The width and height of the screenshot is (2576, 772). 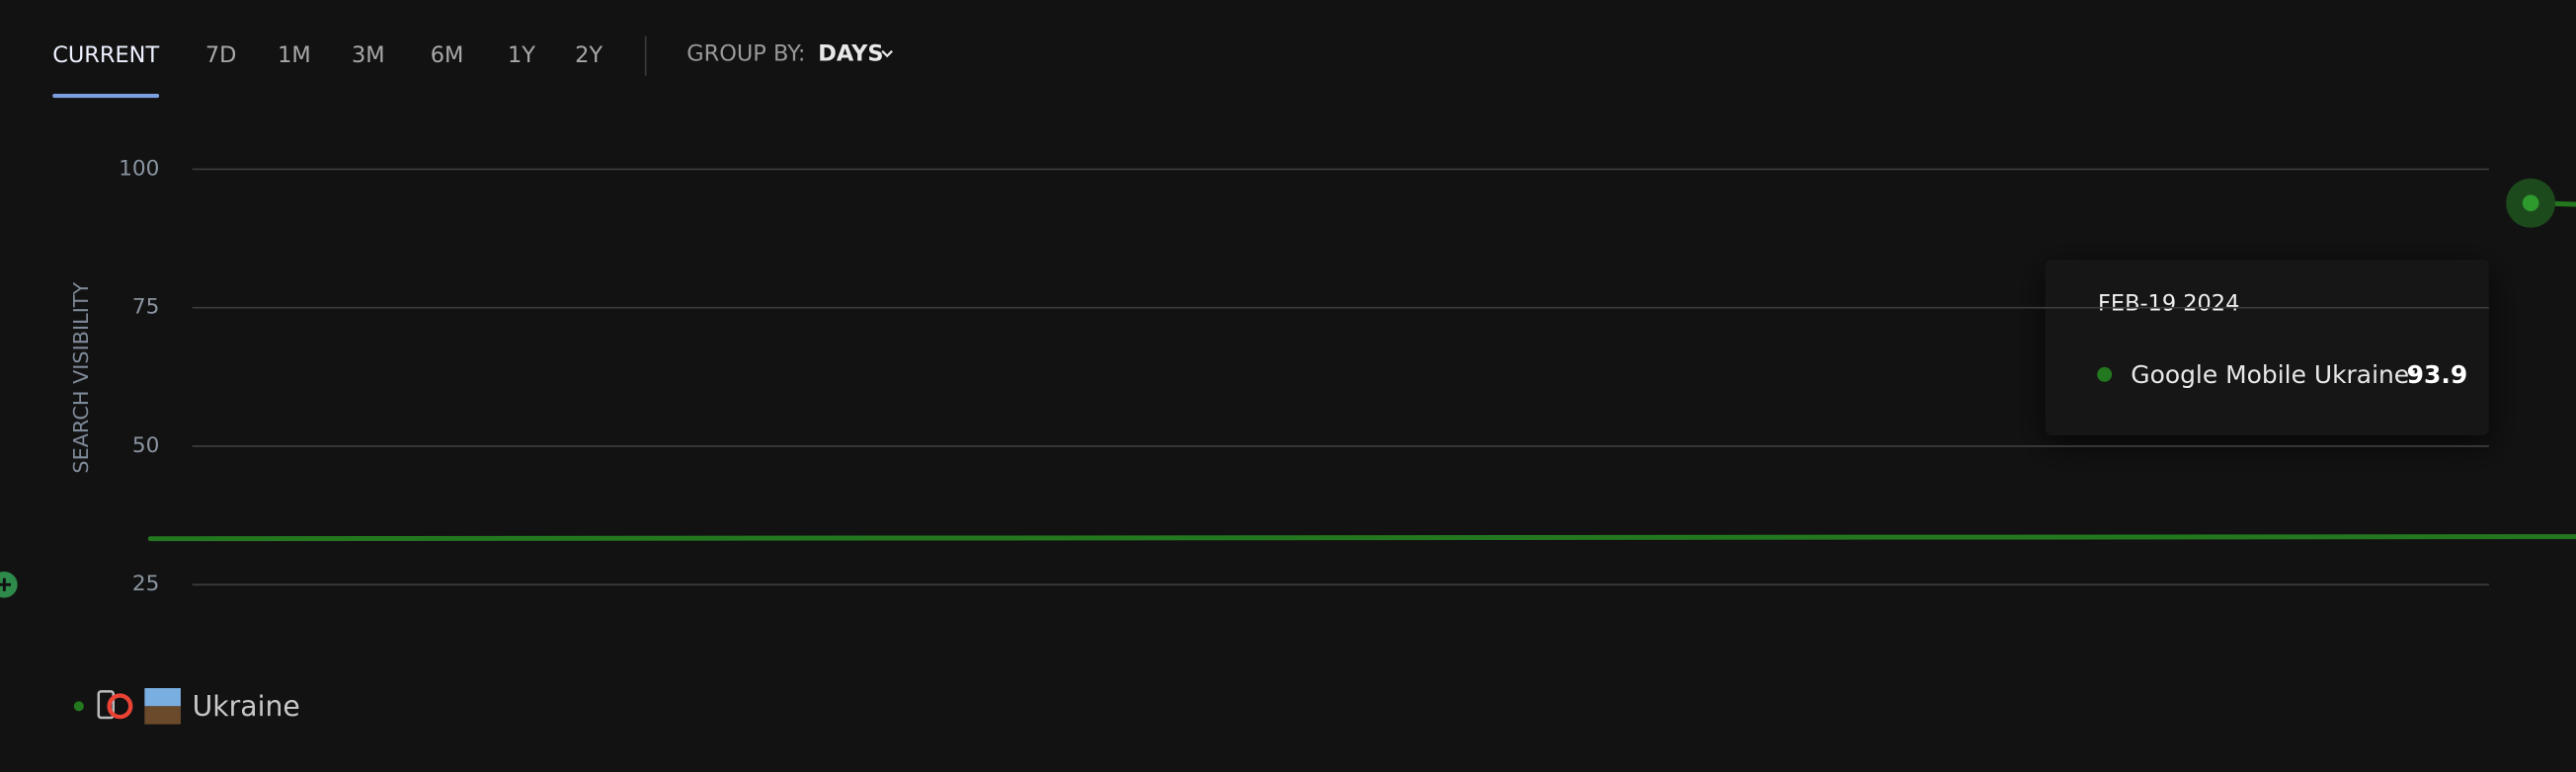 I want to click on icon-plus, so click(x=6, y=584).